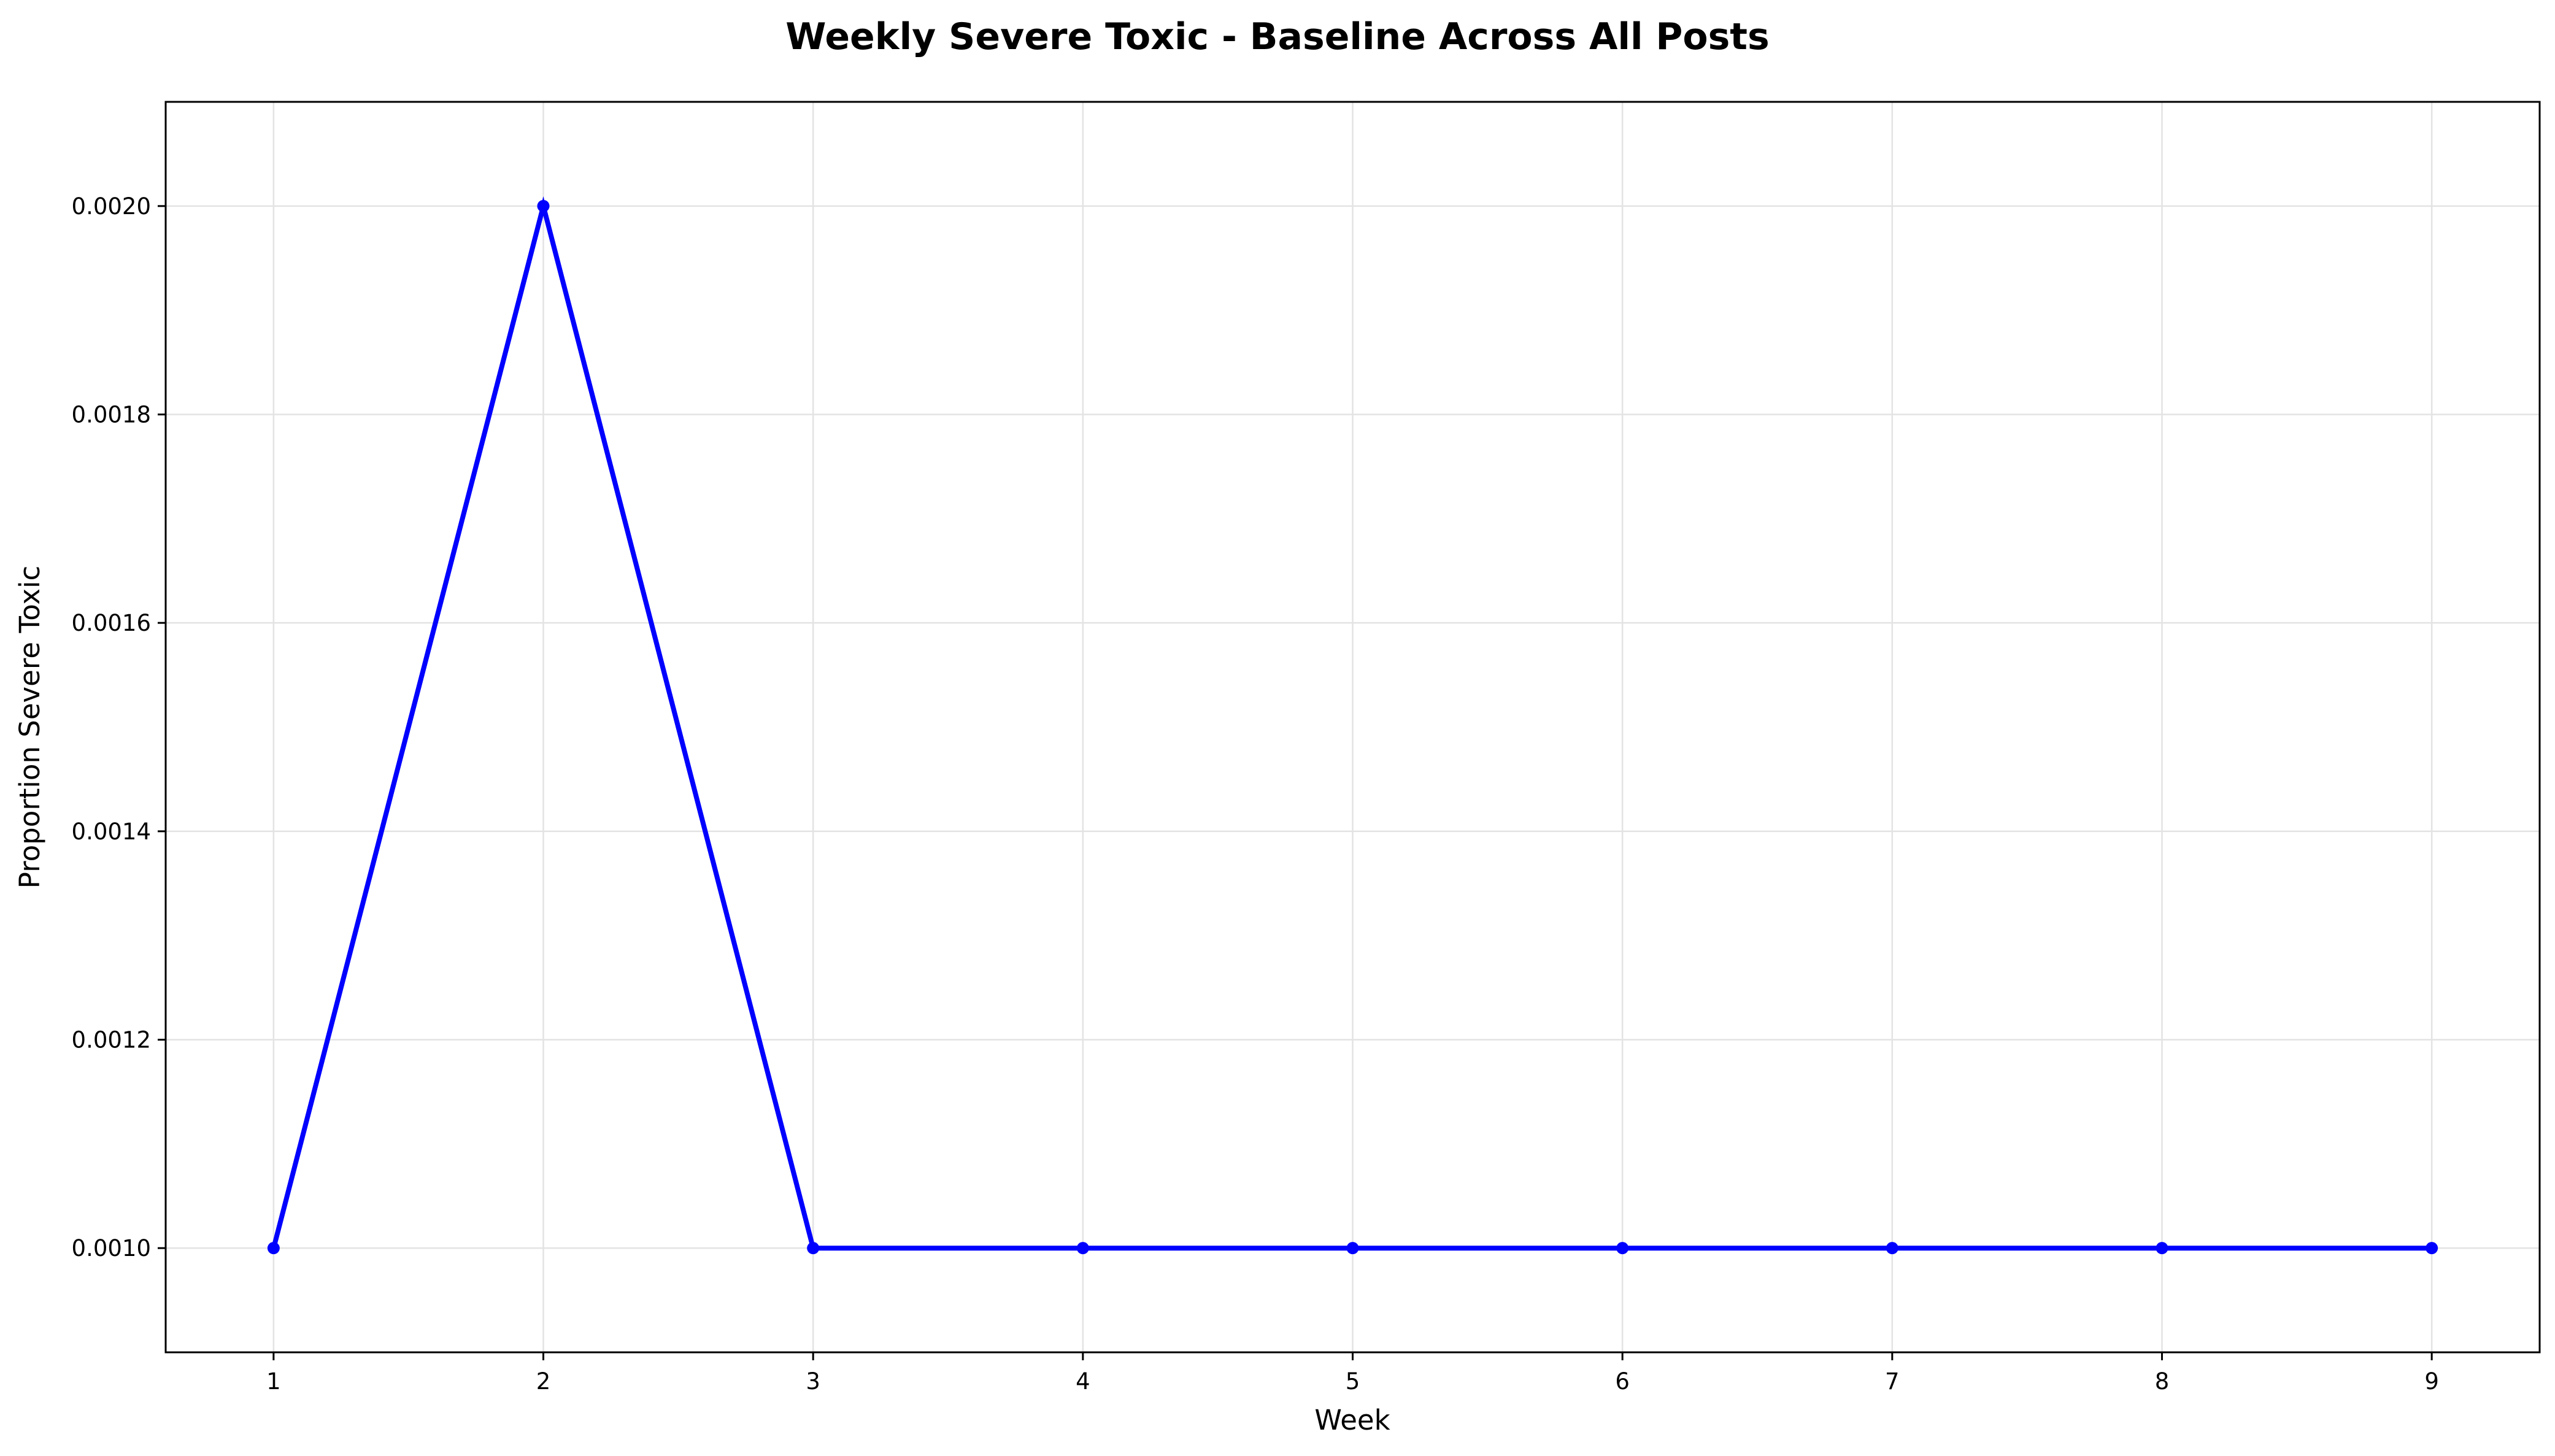  I want to click on x-axis-label: Week, so click(1352, 1420).